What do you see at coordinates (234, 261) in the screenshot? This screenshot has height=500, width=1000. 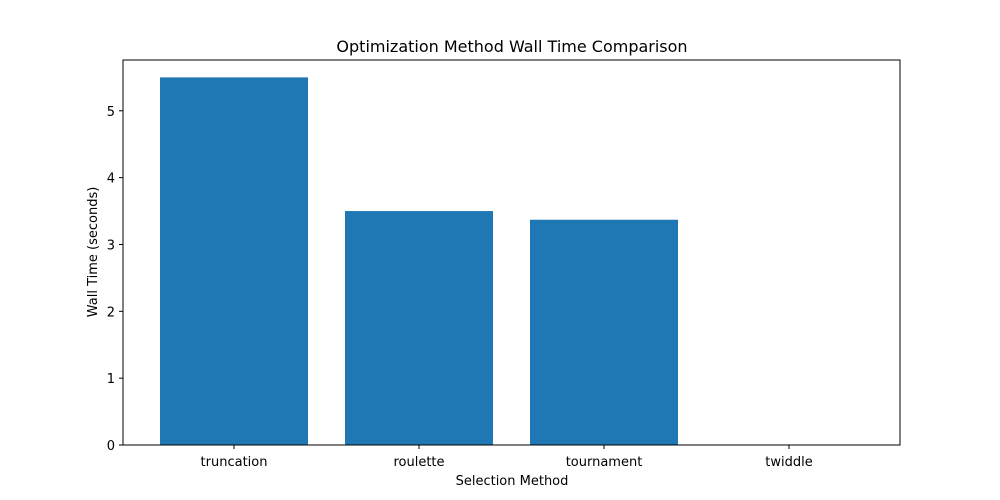 I see `bar-truncation` at bounding box center [234, 261].